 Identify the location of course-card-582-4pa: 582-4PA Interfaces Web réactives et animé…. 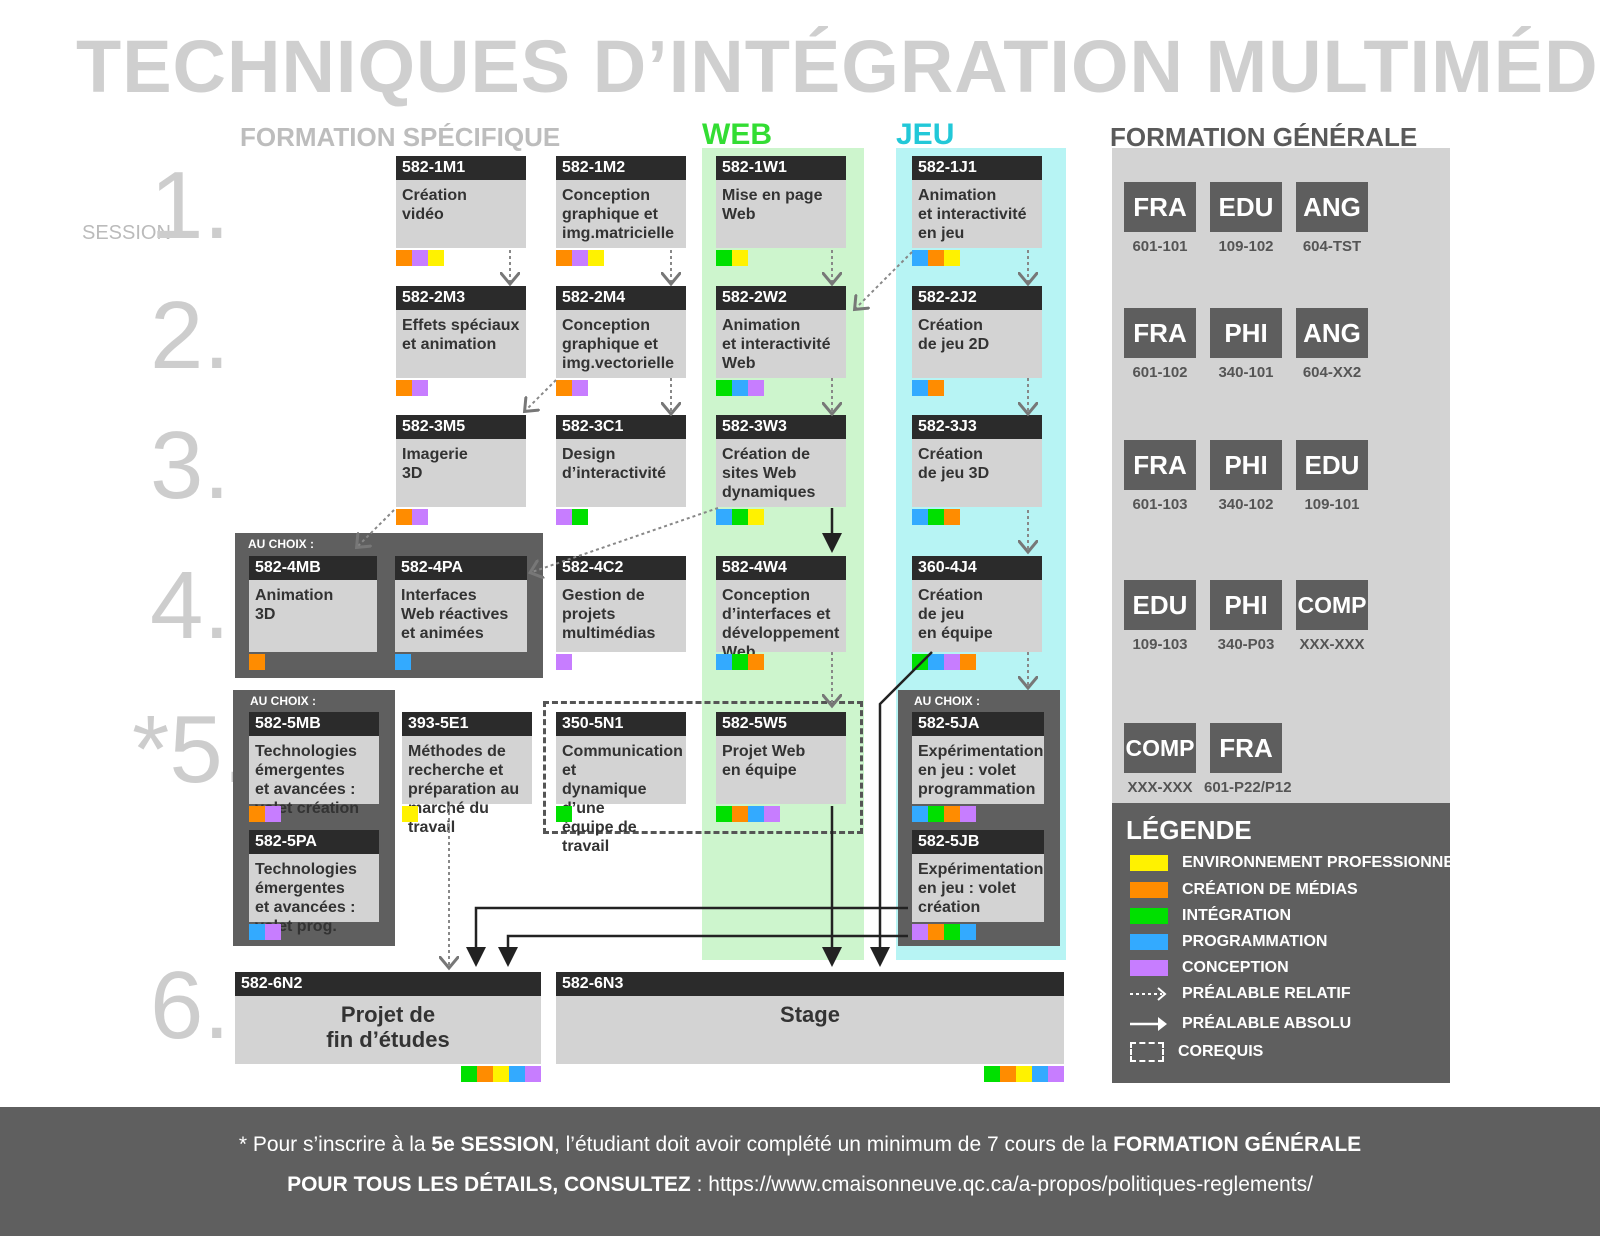
(461, 613).